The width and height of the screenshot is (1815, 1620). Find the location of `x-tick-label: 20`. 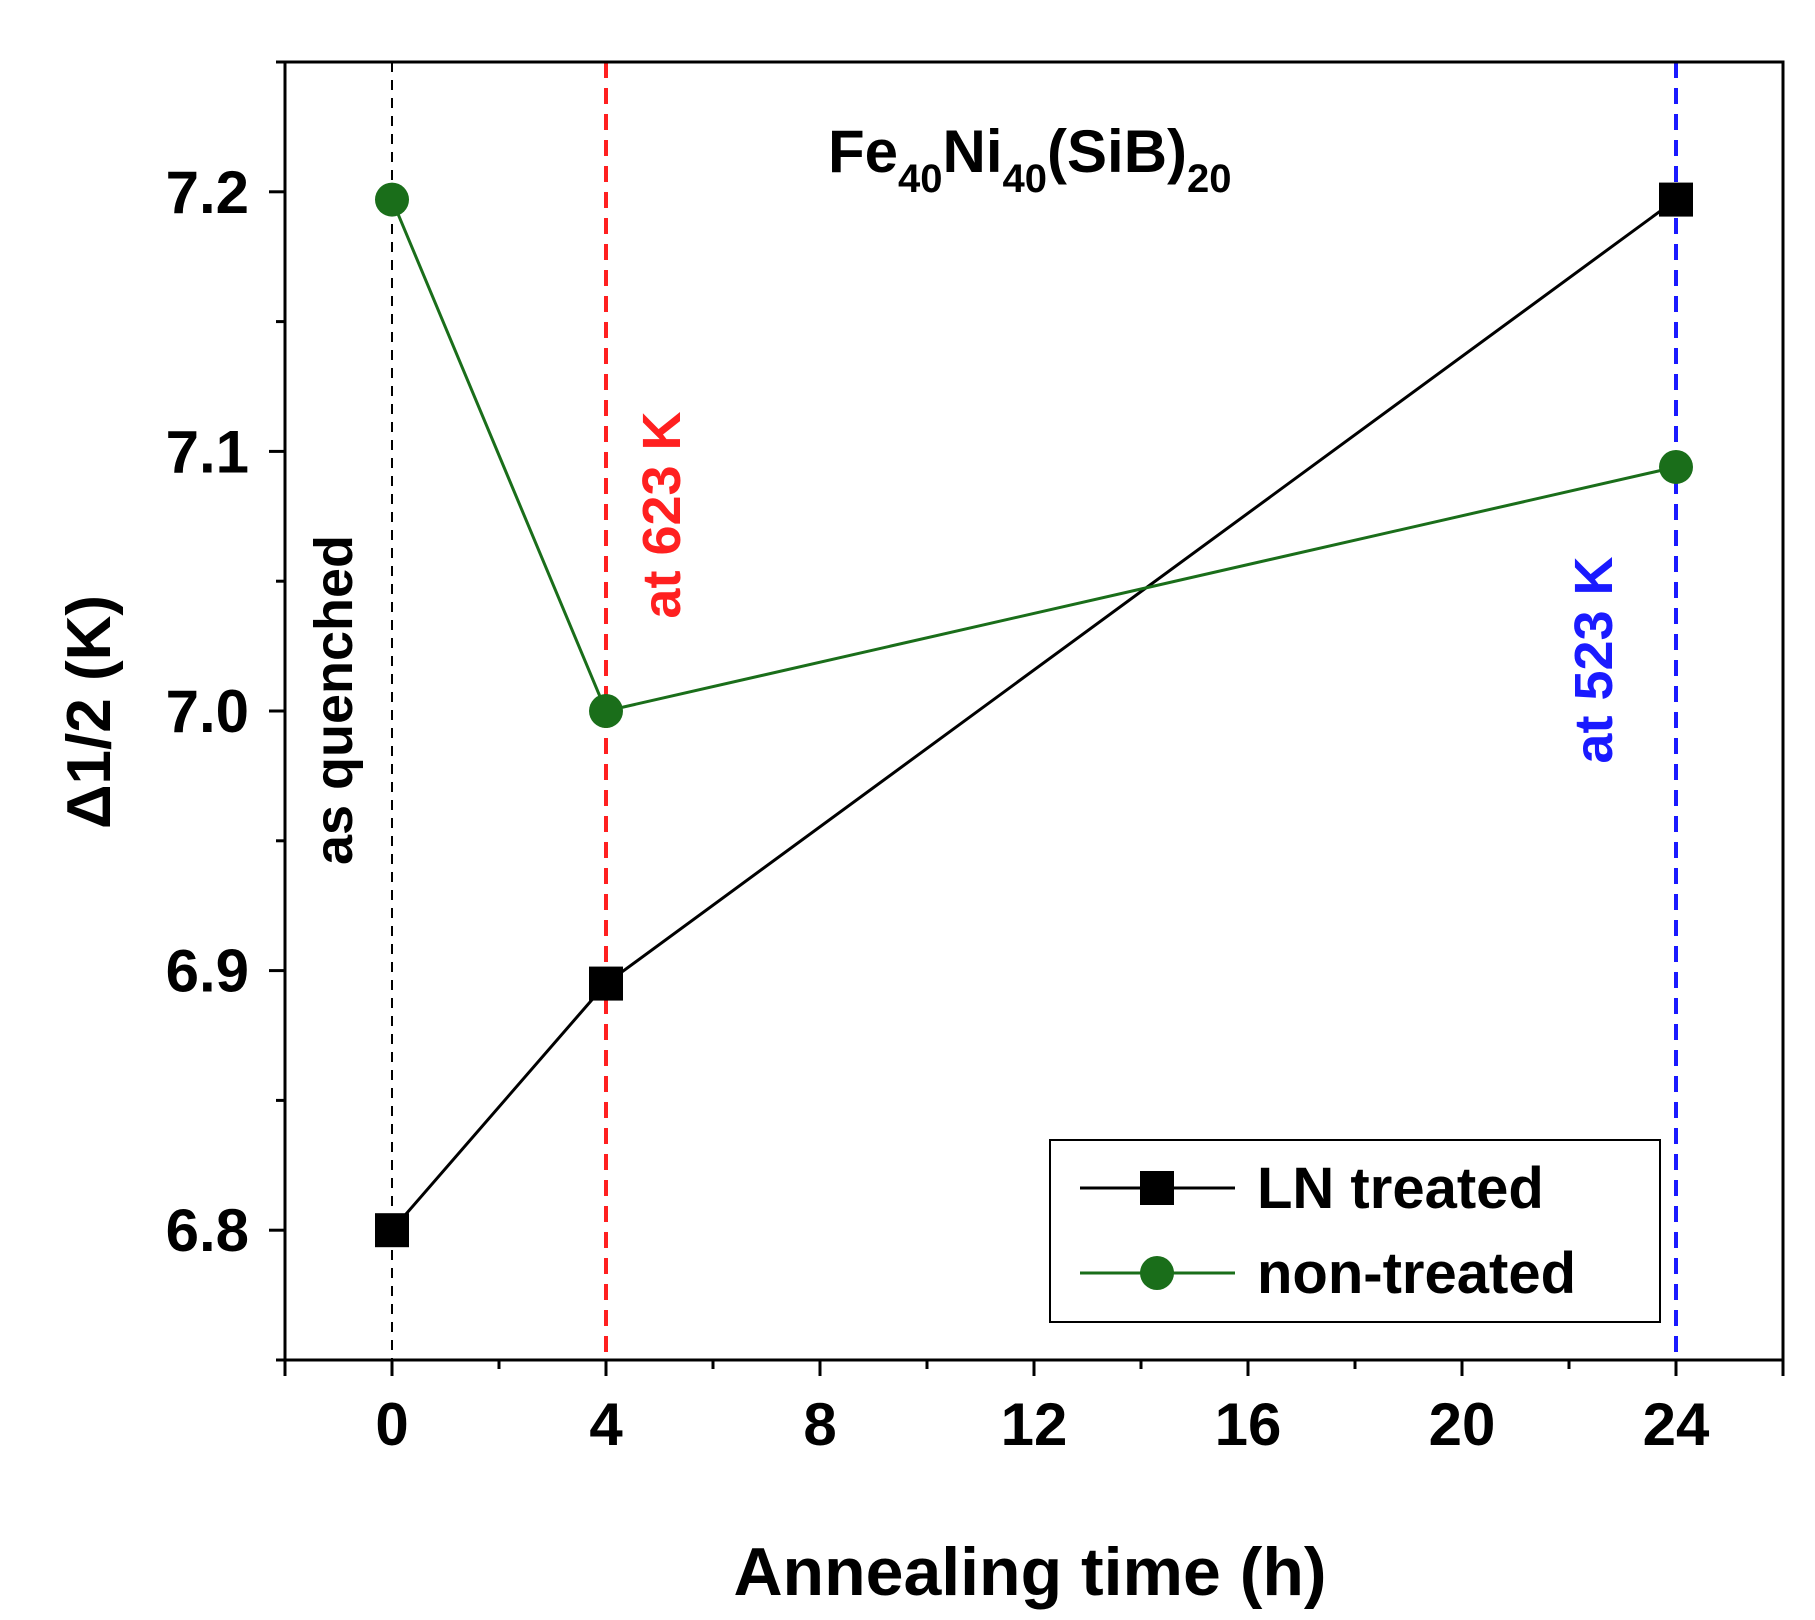

x-tick-label: 20 is located at coordinates (1462, 1424).